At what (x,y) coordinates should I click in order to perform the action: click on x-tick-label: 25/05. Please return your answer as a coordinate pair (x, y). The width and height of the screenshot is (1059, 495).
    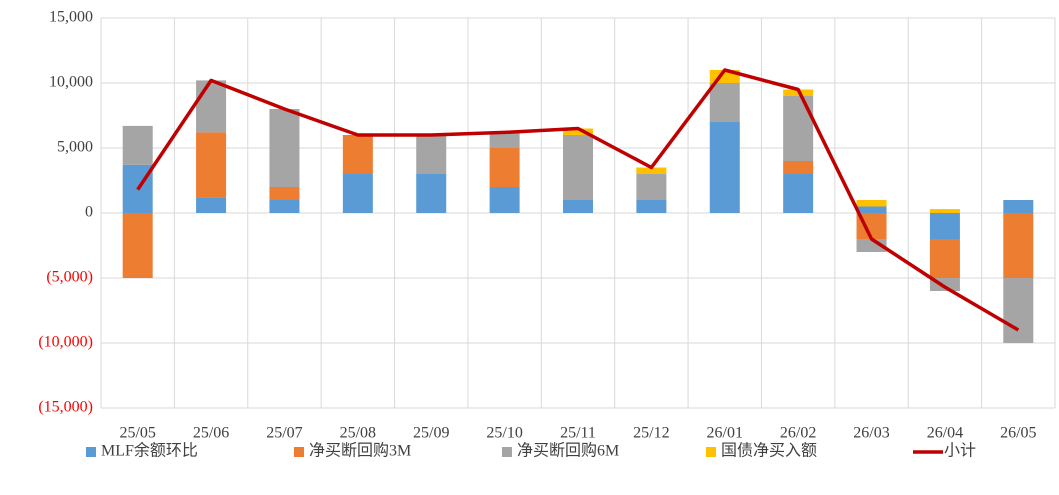
    Looking at the image, I should click on (137, 433).